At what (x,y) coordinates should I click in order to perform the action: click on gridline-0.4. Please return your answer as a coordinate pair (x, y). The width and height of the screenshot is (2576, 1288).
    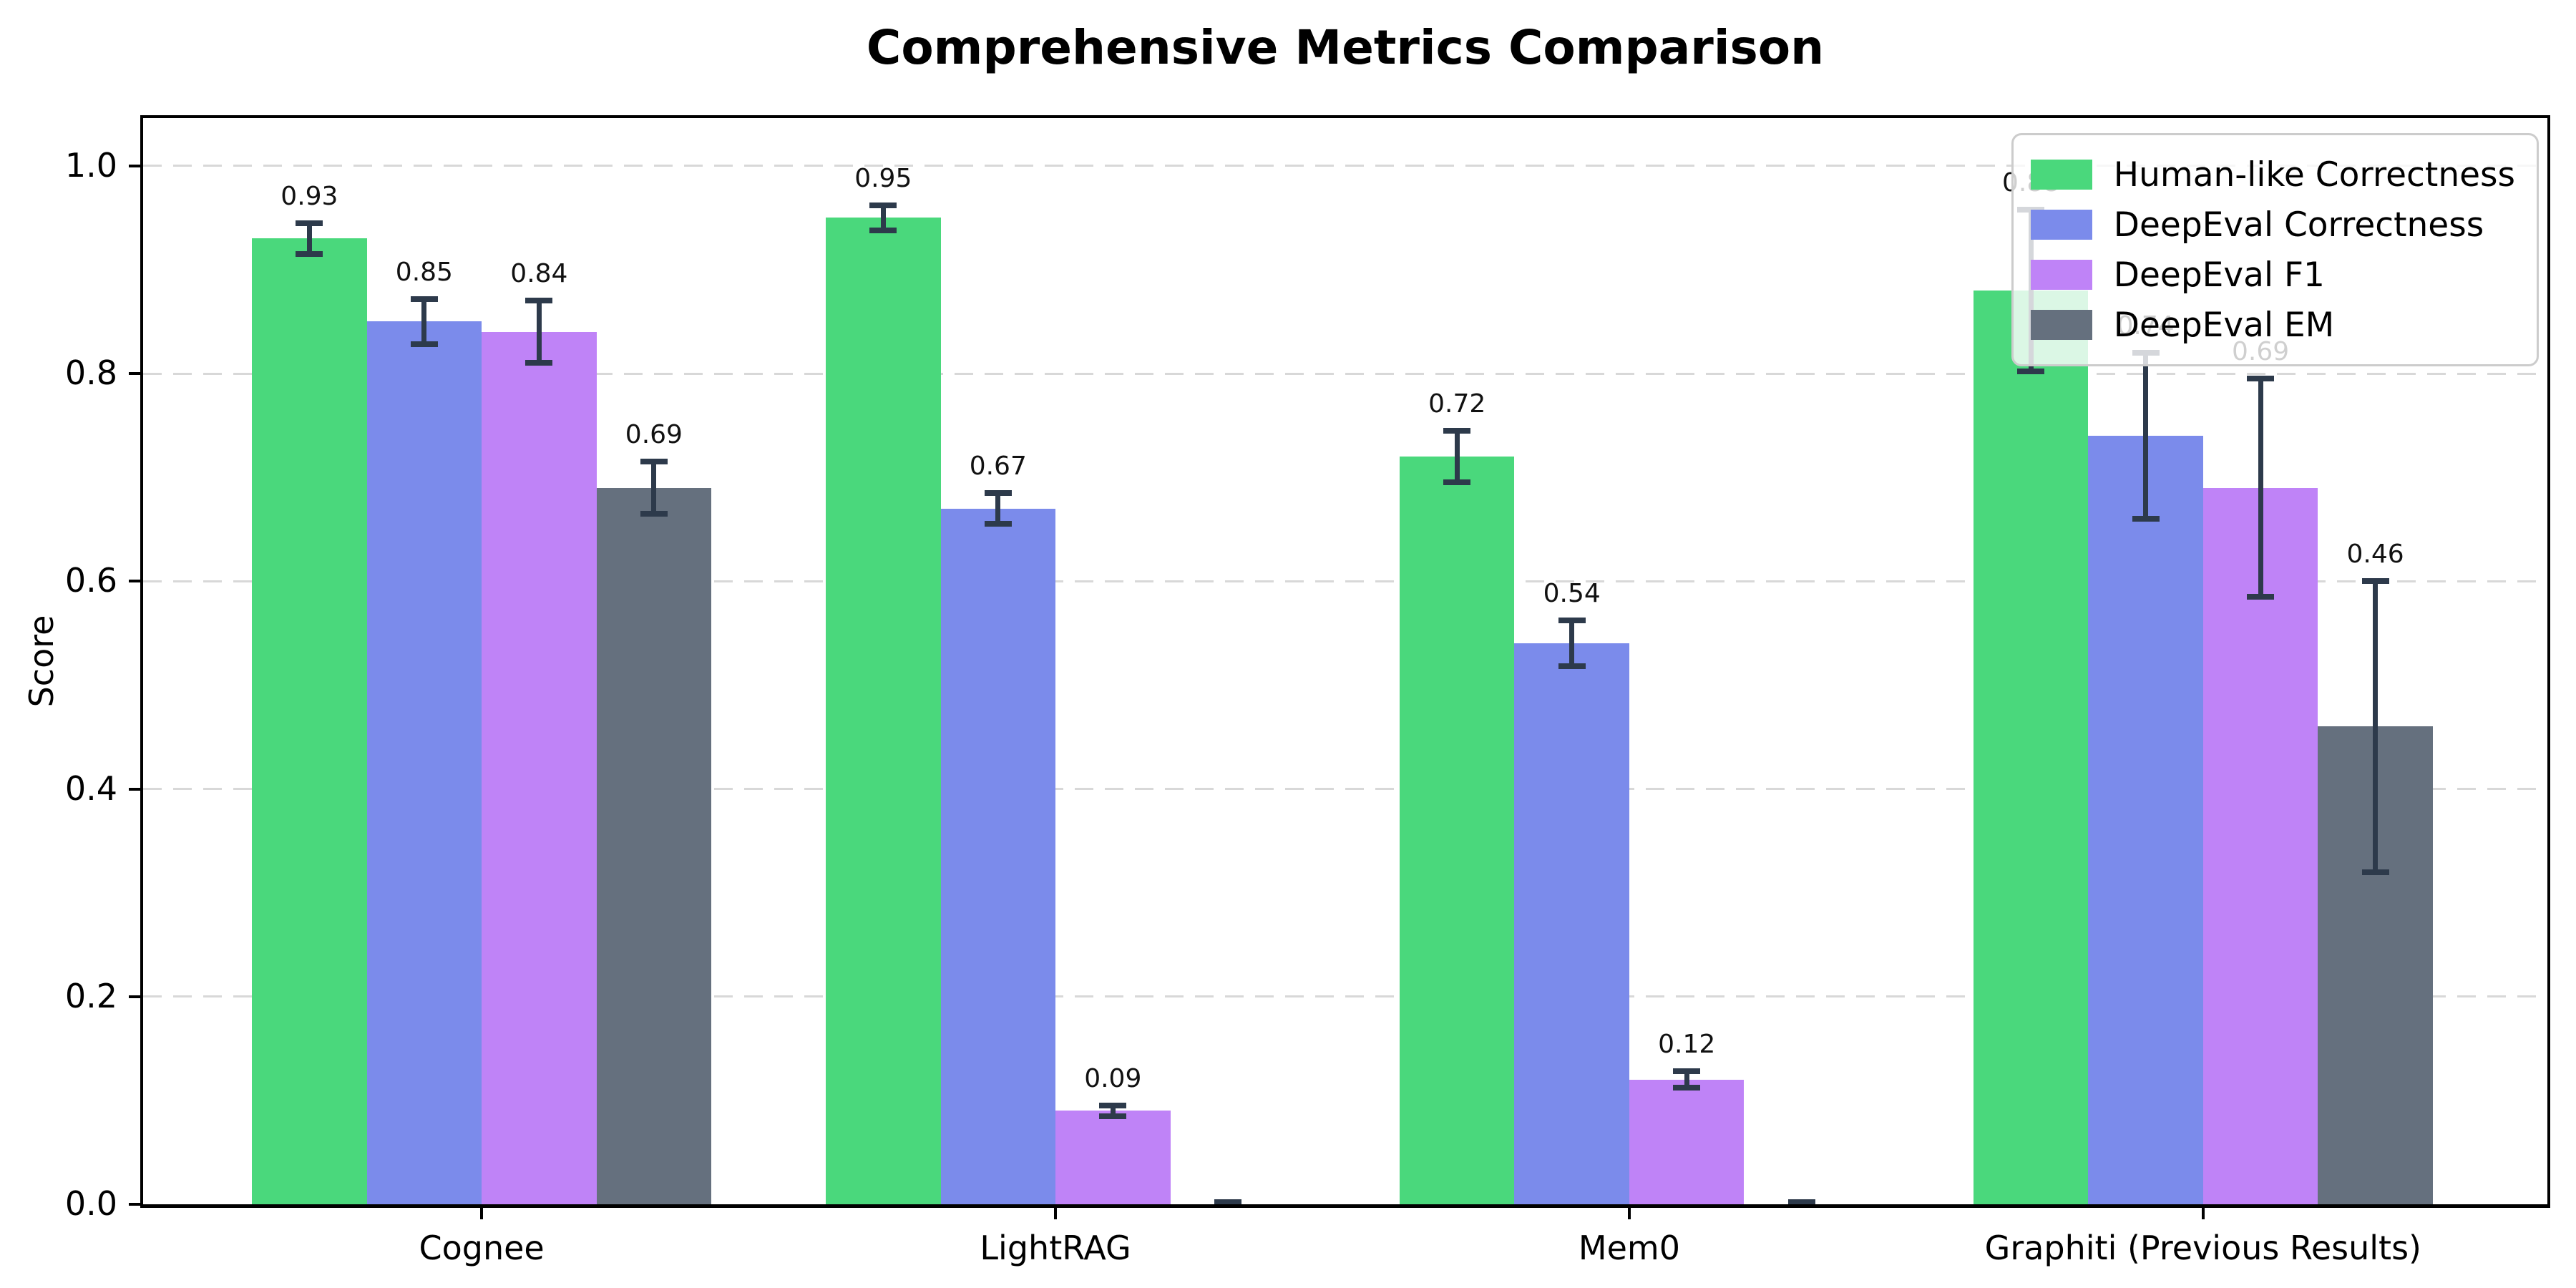
    Looking at the image, I should click on (1345, 789).